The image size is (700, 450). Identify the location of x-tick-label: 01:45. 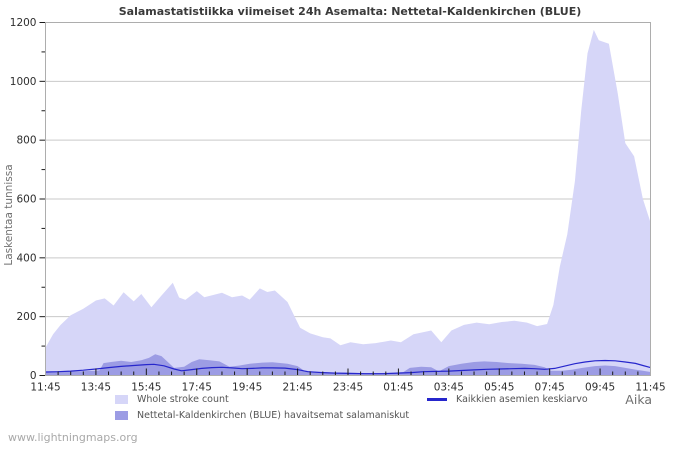
(398, 388).